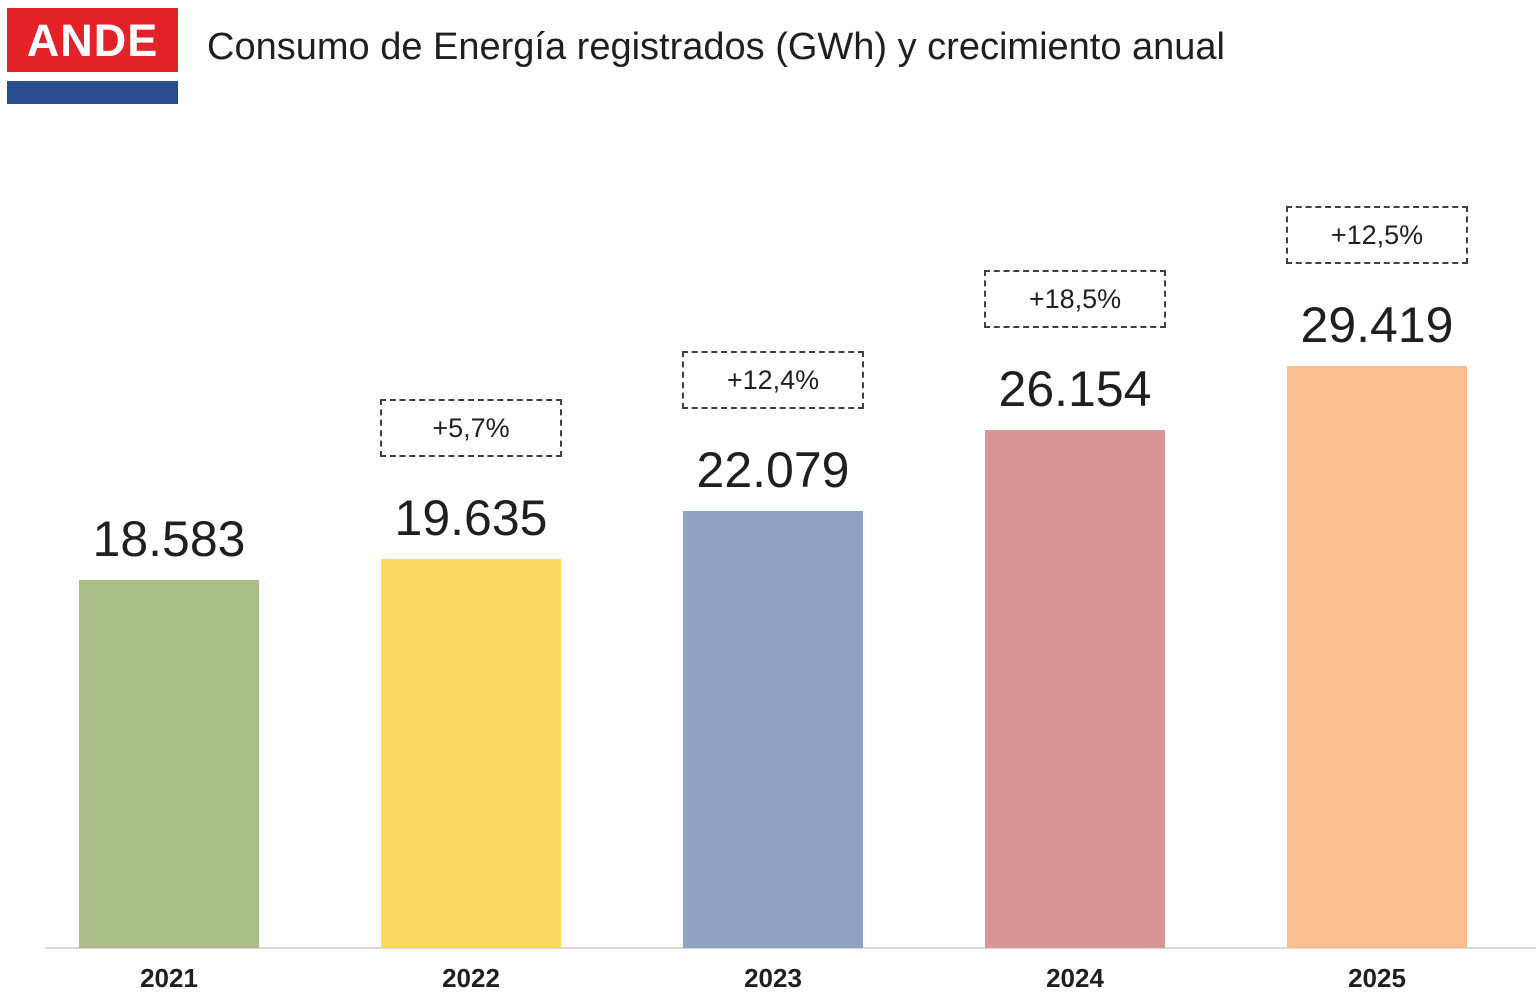 The width and height of the screenshot is (1536, 1005). I want to click on growth-label-2024: +18,5%, so click(1075, 298).